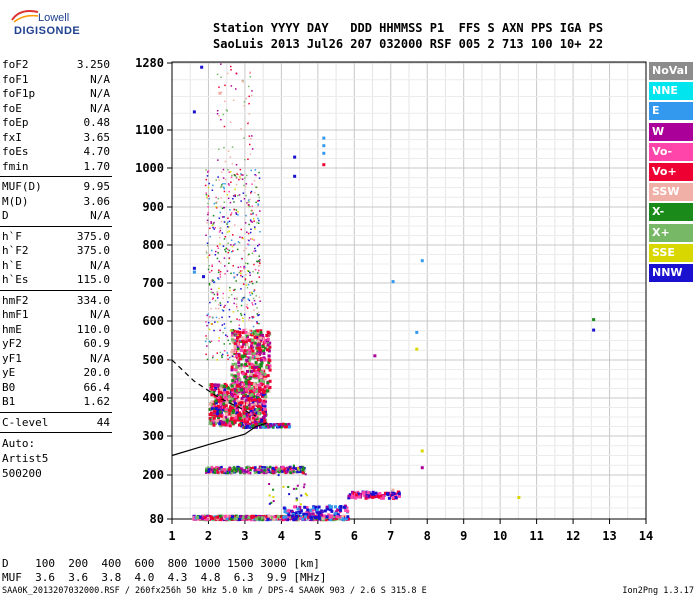  Describe the element at coordinates (153, 398) in the screenshot. I see `y-tick-label: 400` at that location.